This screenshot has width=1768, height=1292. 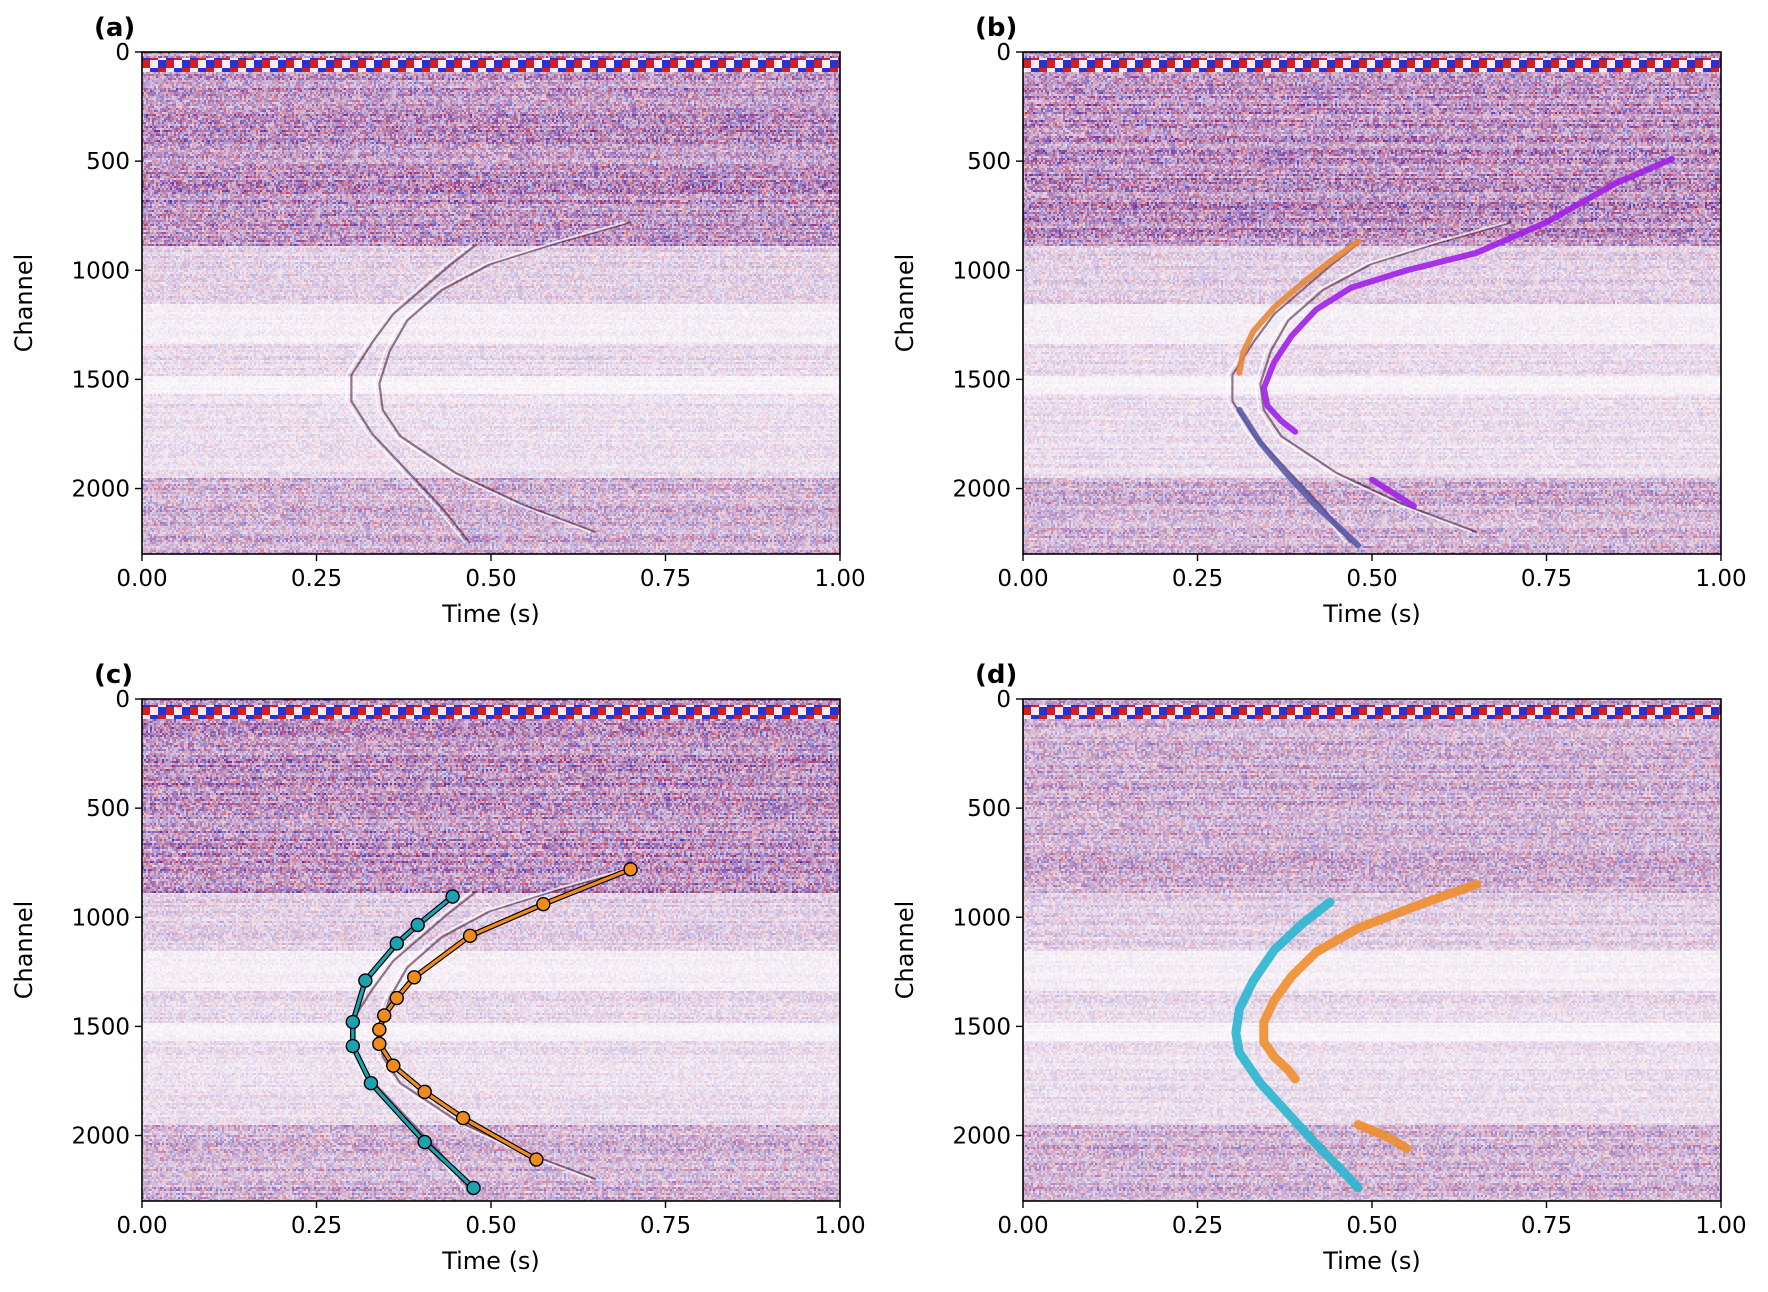 What do you see at coordinates (996, 28) in the screenshot?
I see `panel-label: (b)` at bounding box center [996, 28].